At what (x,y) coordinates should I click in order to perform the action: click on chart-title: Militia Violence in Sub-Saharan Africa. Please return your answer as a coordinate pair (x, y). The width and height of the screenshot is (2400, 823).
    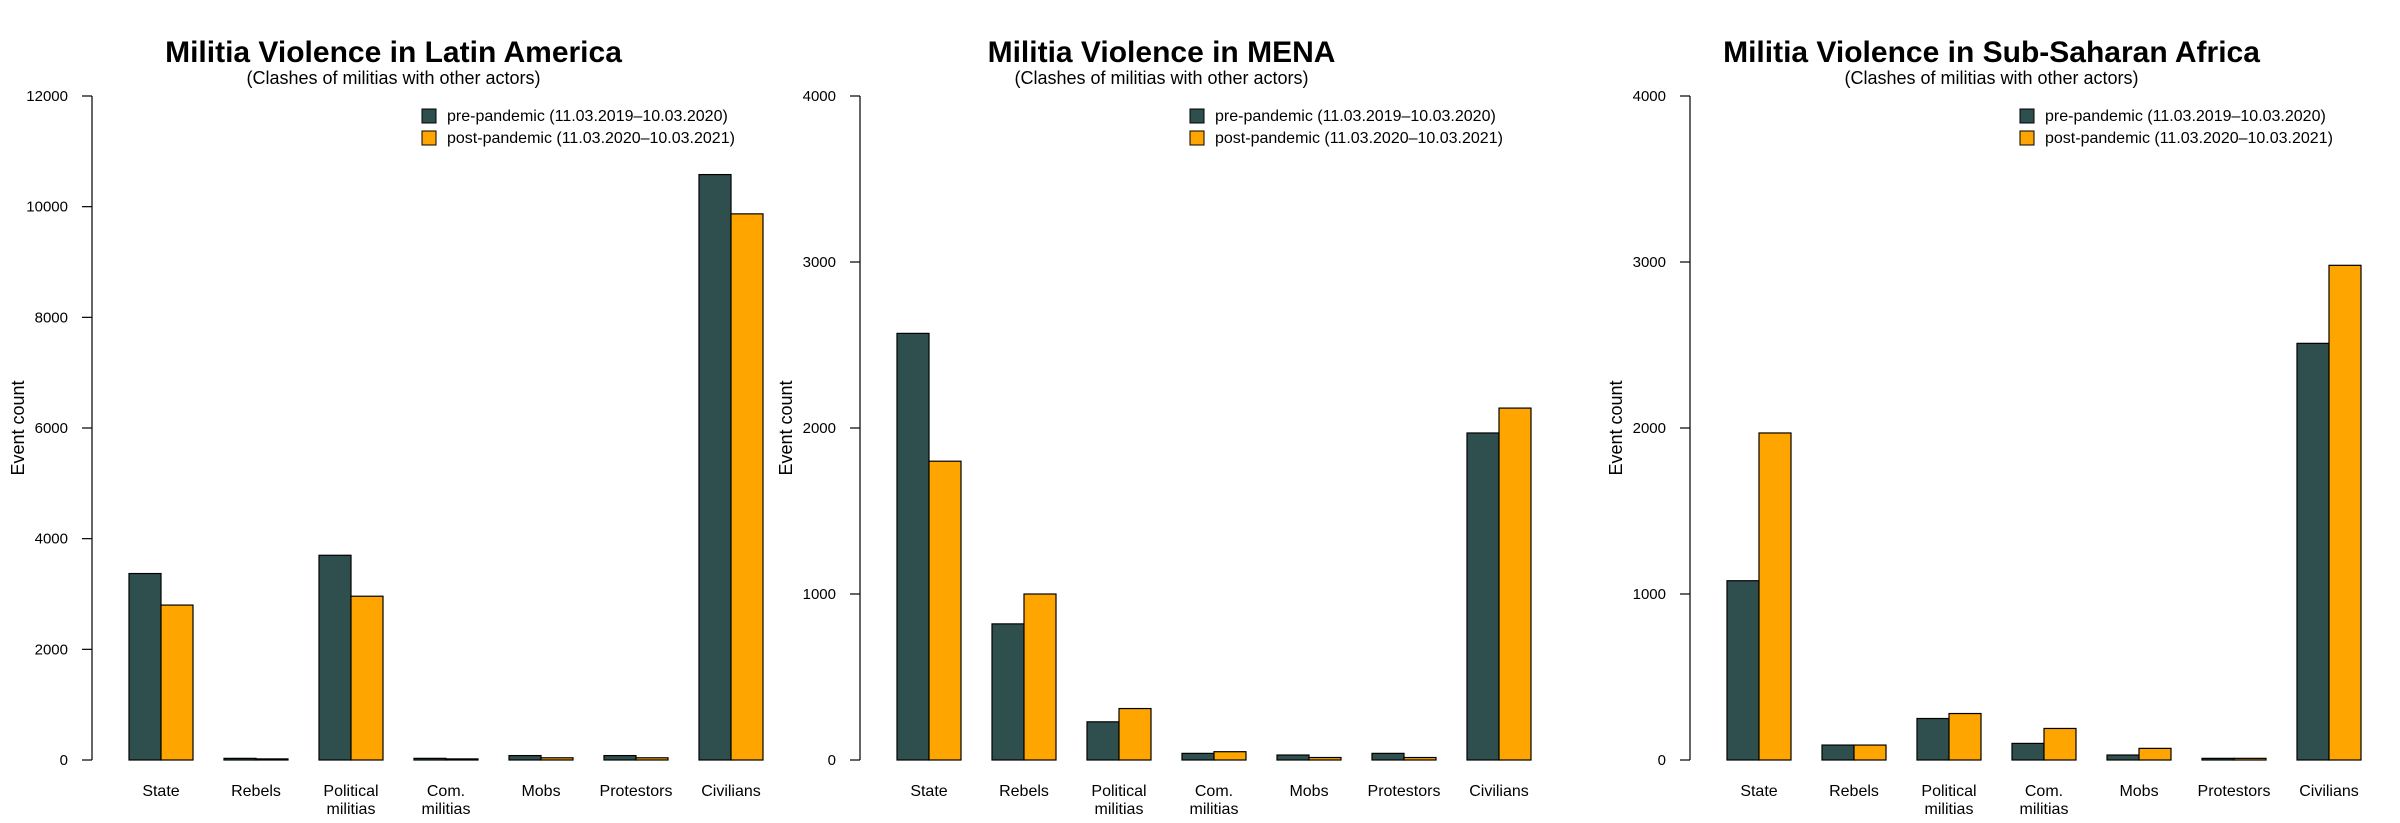
    Looking at the image, I should click on (1991, 52).